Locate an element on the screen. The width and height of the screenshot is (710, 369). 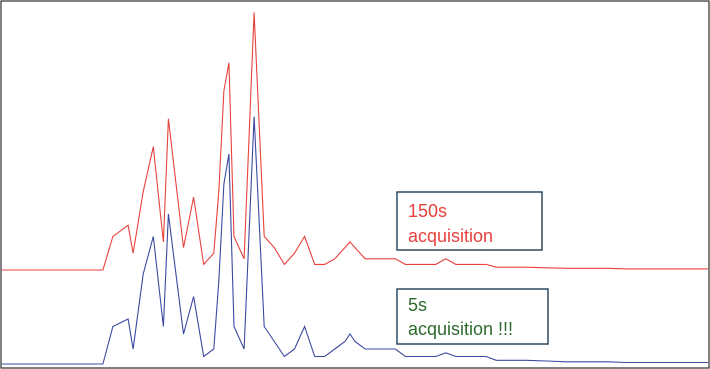
label-5s: 5s acquisition !!! is located at coordinates (472, 316).